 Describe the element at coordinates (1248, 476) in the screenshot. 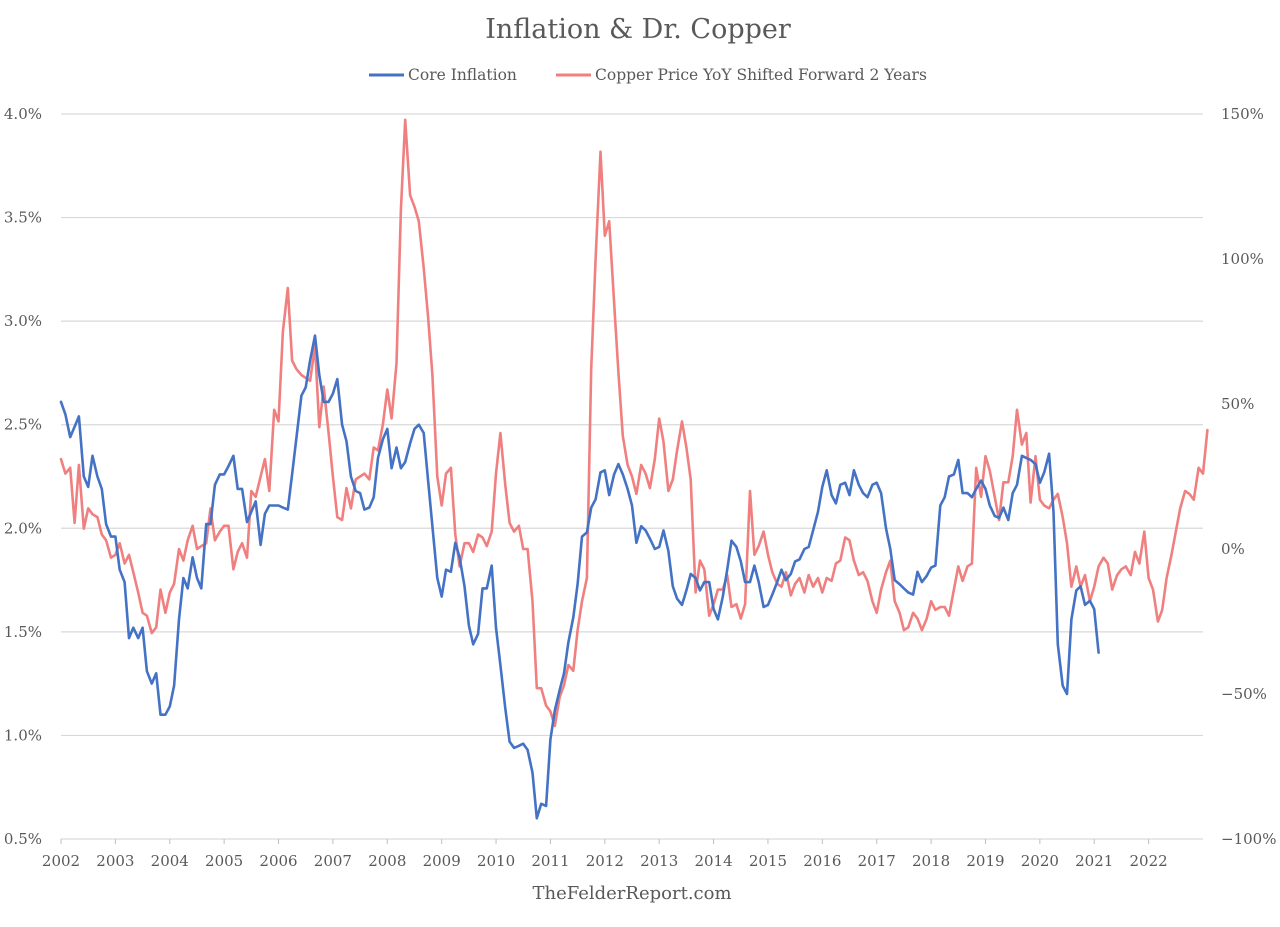

I see `y-axis-right: 150% 100% 50% 0% −50% −100%` at that location.